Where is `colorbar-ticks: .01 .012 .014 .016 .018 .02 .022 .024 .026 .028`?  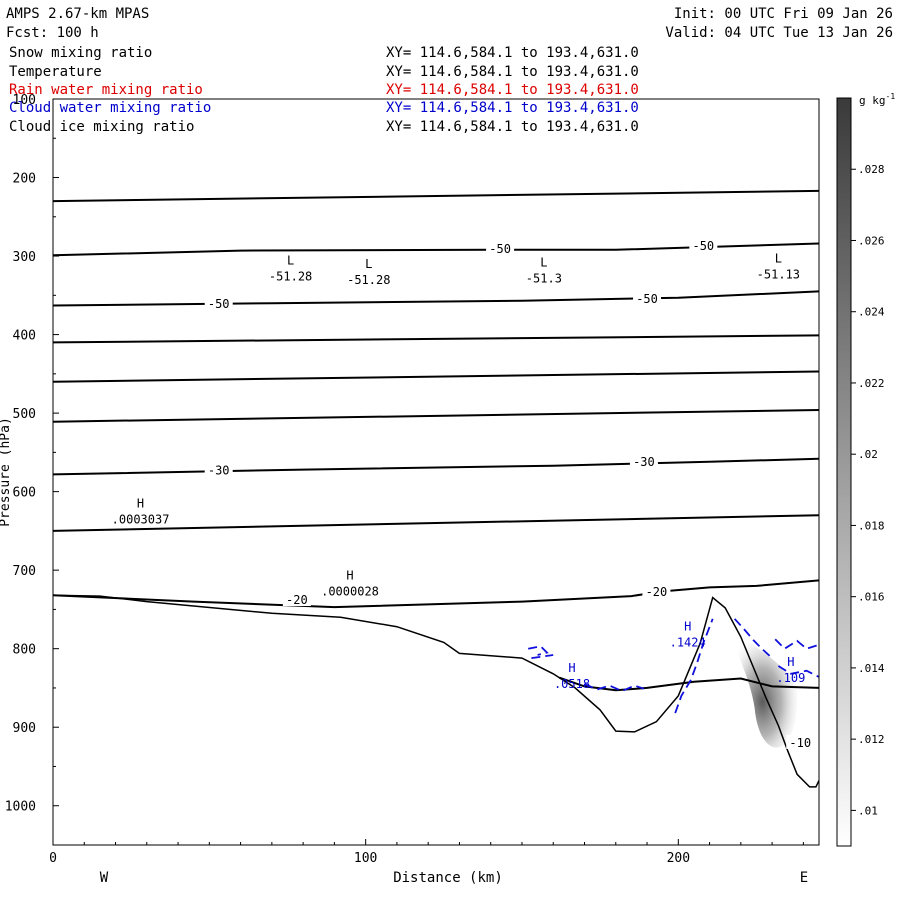 colorbar-ticks: .01 .012 .014 .016 .018 .02 .022 .024 .026 .028 is located at coordinates (868, 490).